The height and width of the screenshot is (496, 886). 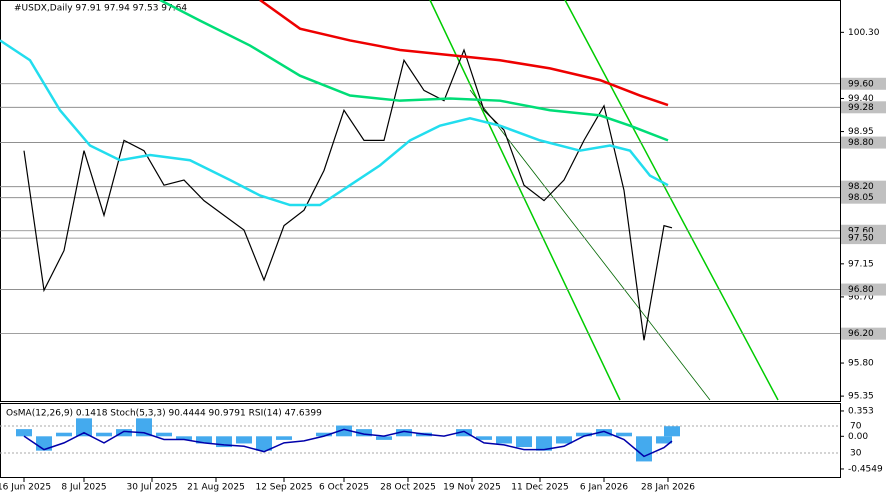 I want to click on y-tick-label: 99.40, so click(x=861, y=99).